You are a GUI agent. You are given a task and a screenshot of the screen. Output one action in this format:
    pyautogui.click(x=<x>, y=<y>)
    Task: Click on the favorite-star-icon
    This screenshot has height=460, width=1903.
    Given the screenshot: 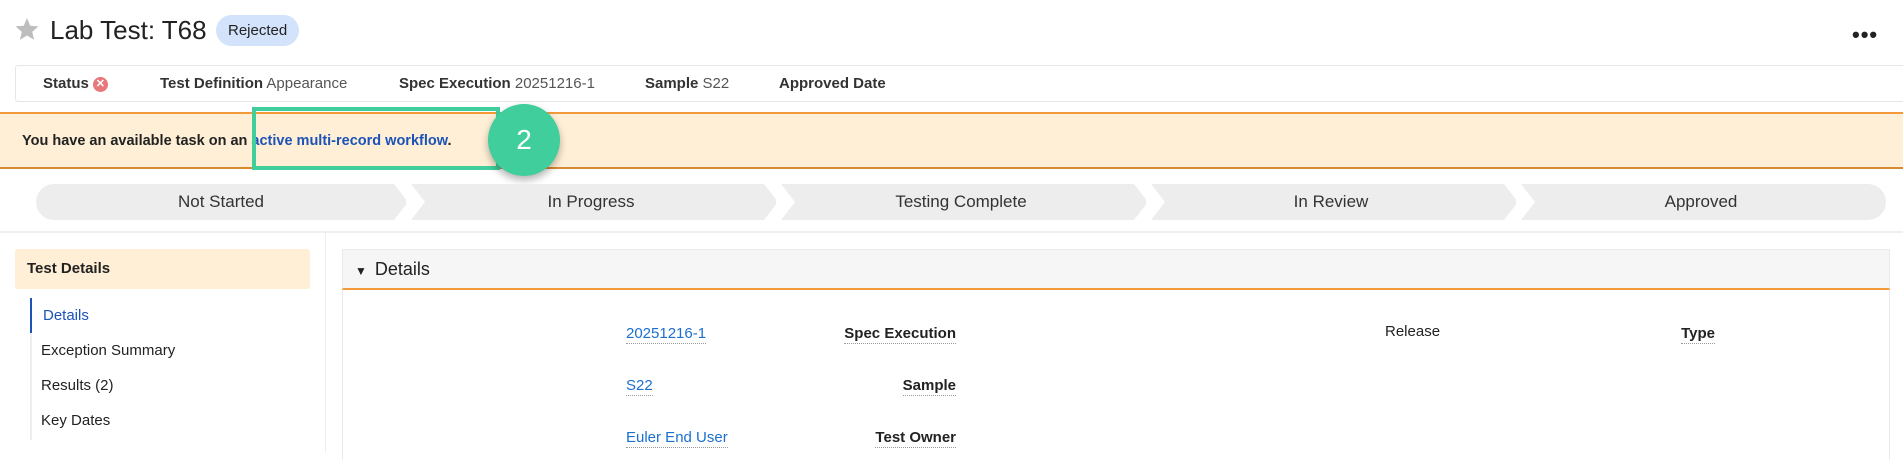 What is the action you would take?
    pyautogui.click(x=27, y=29)
    